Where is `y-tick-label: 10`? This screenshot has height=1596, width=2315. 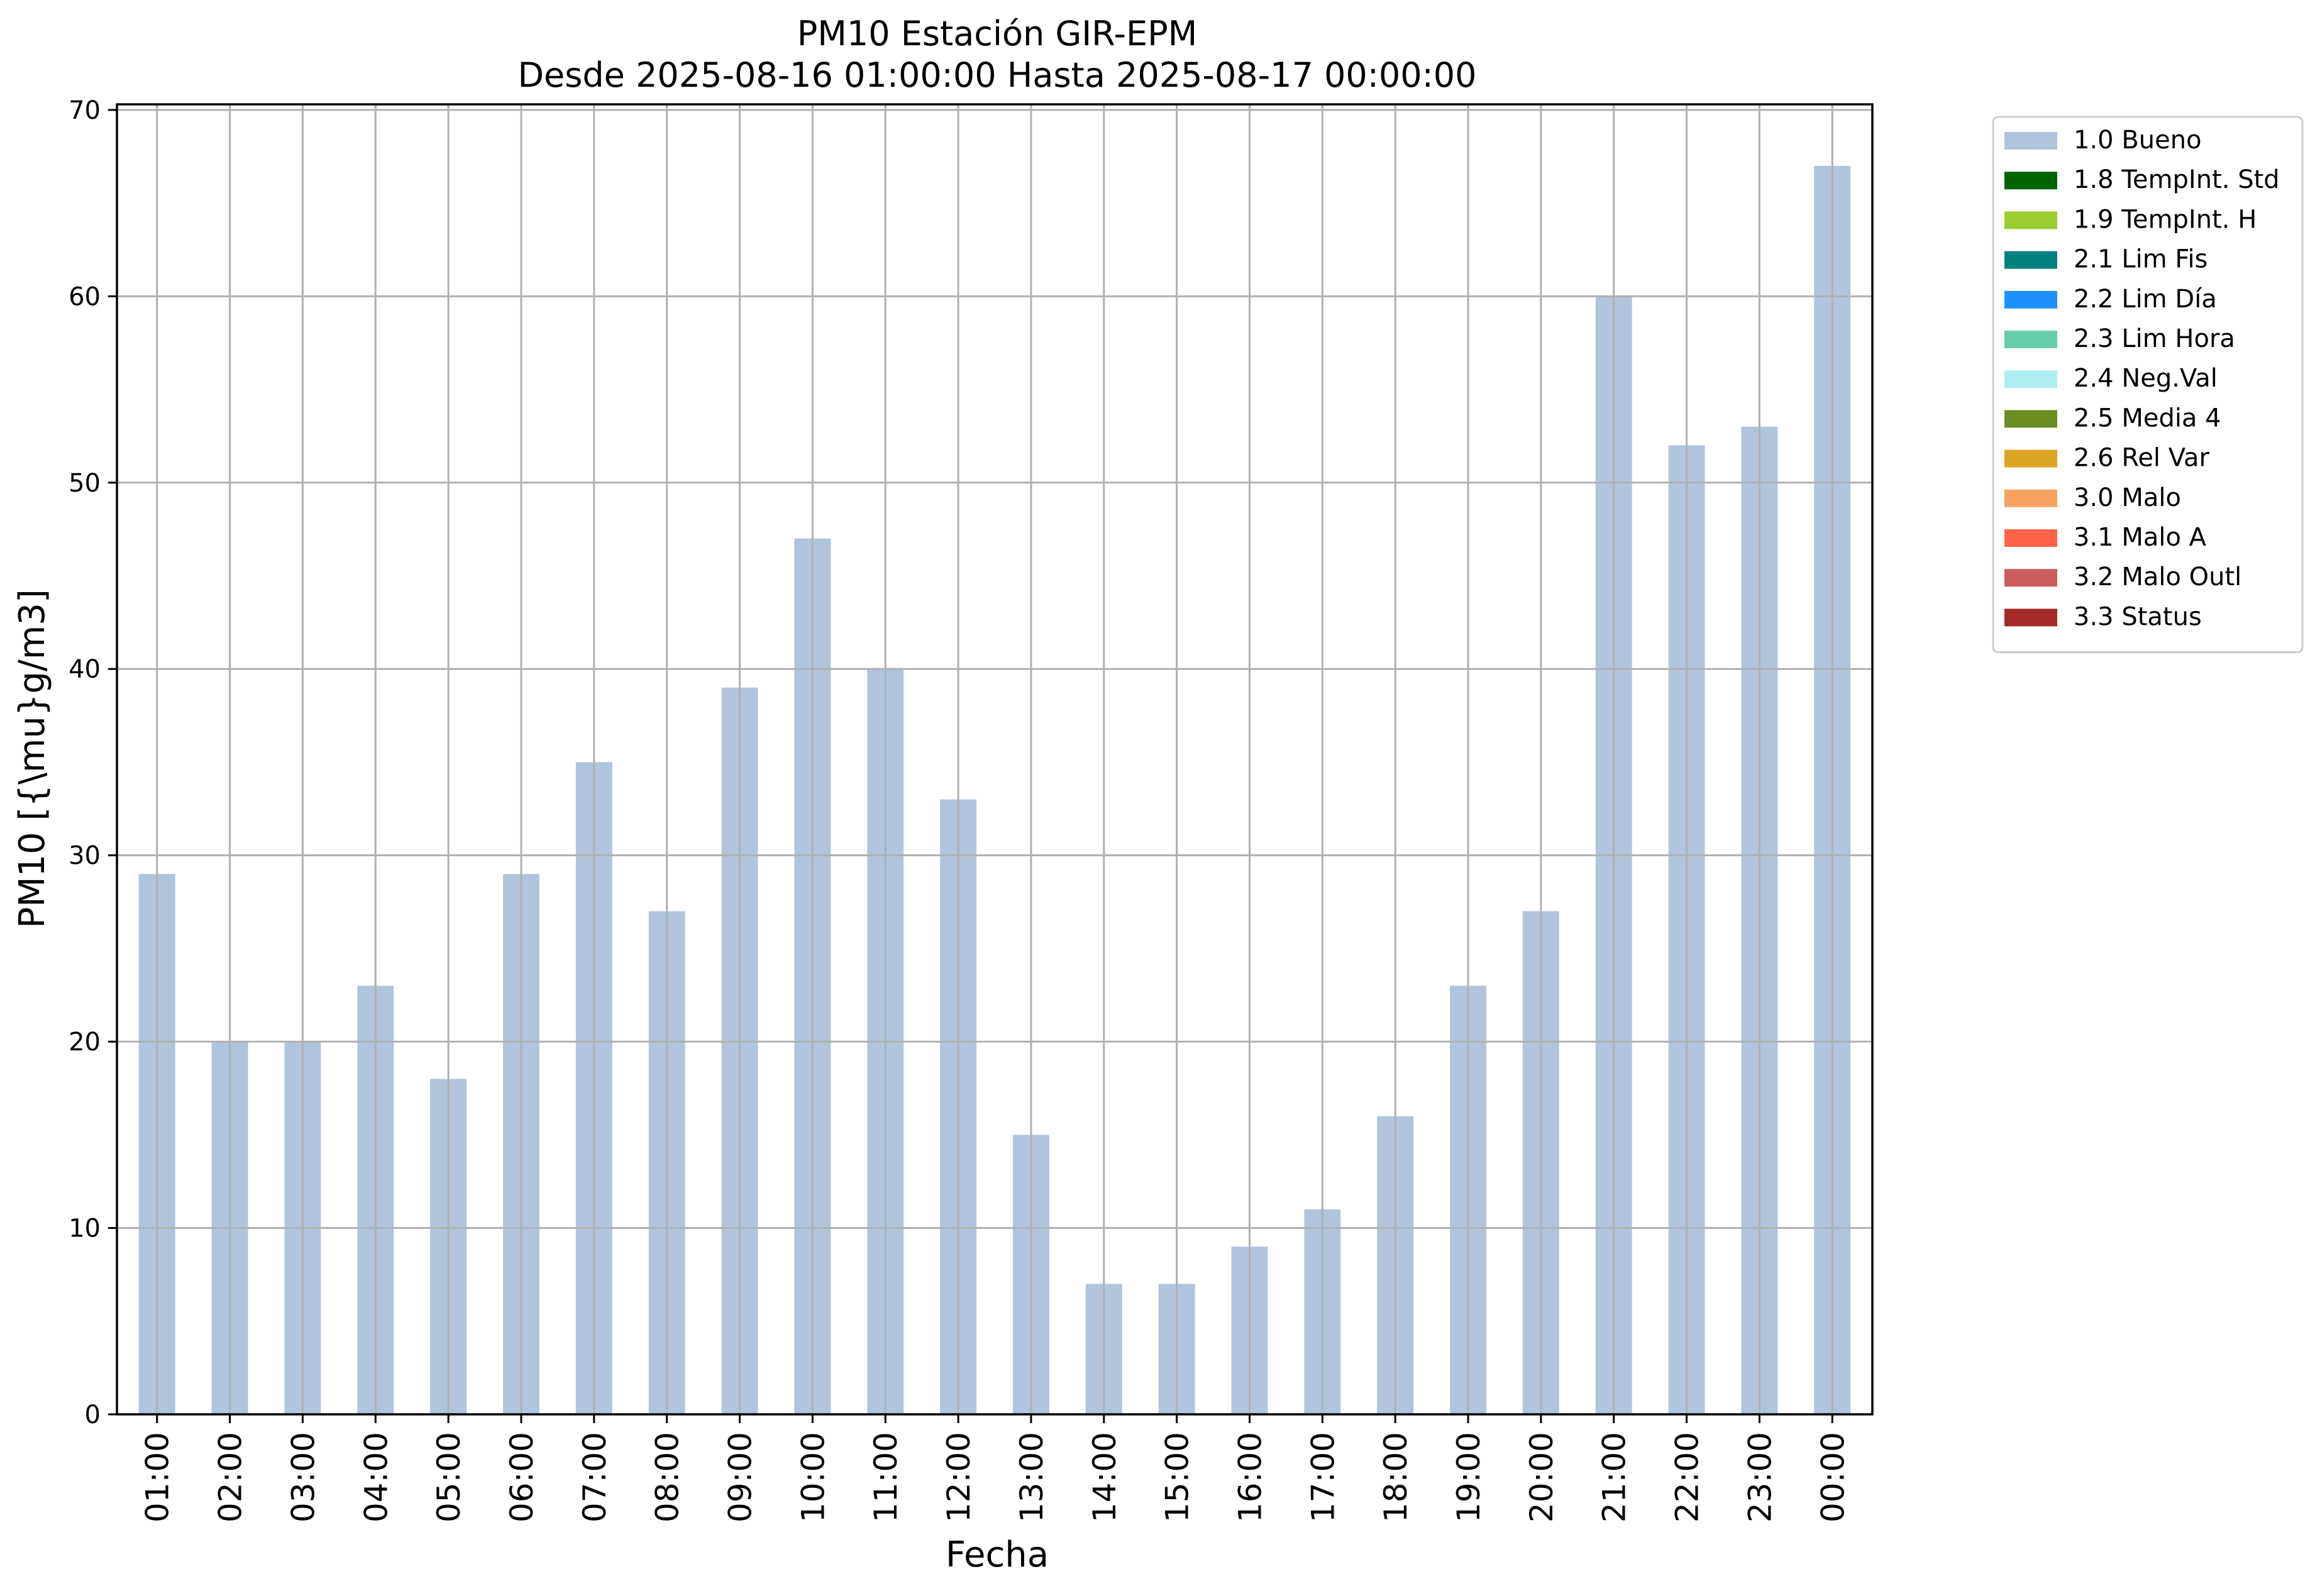
y-tick-label: 10 is located at coordinates (85, 1228).